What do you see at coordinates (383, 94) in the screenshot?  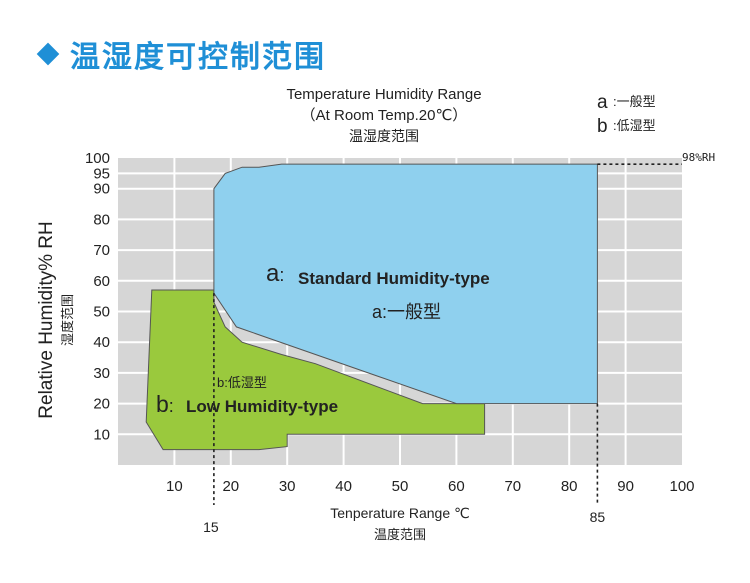 I see `chart-title: Temperature Humidity Range` at bounding box center [383, 94].